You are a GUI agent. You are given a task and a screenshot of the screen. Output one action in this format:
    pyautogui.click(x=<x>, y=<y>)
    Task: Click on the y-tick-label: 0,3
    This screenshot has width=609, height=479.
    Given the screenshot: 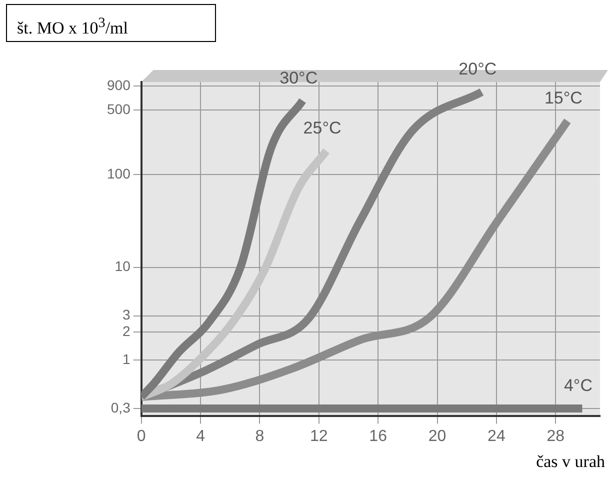 What is the action you would take?
    pyautogui.click(x=120, y=407)
    